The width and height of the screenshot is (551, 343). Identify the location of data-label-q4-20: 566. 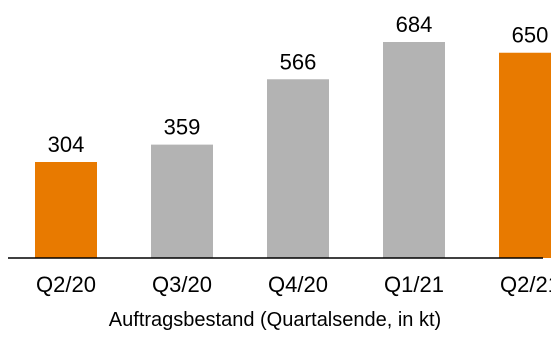
(298, 61).